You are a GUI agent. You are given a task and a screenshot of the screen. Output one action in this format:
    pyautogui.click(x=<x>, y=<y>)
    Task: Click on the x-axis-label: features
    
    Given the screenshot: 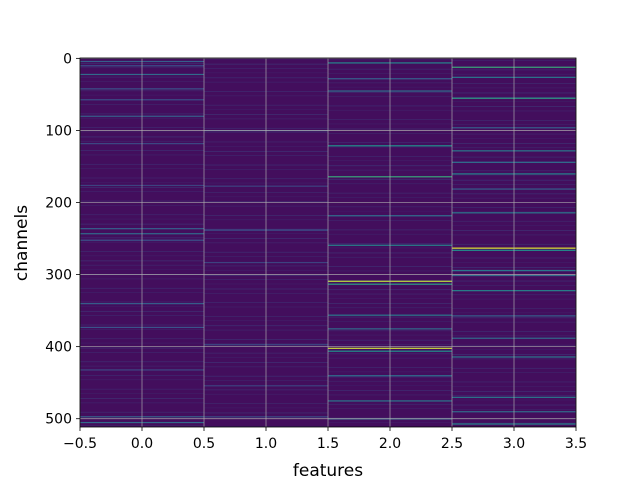 What is the action you would take?
    pyautogui.click(x=328, y=470)
    